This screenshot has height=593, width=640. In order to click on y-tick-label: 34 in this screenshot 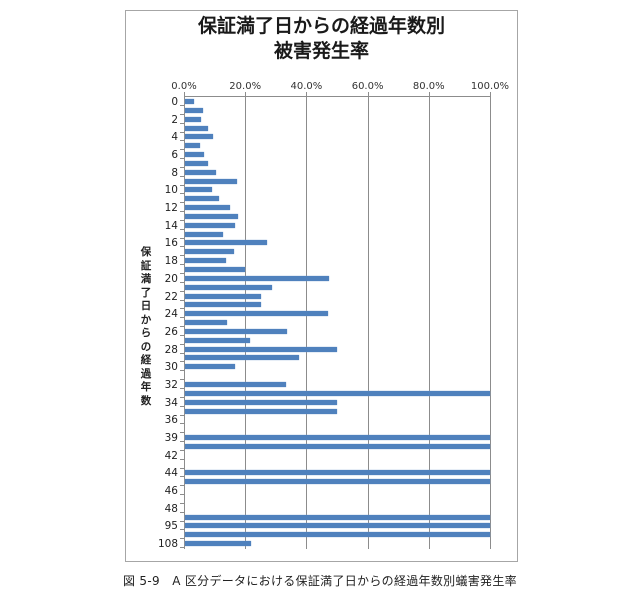, I will do `click(171, 402)`.